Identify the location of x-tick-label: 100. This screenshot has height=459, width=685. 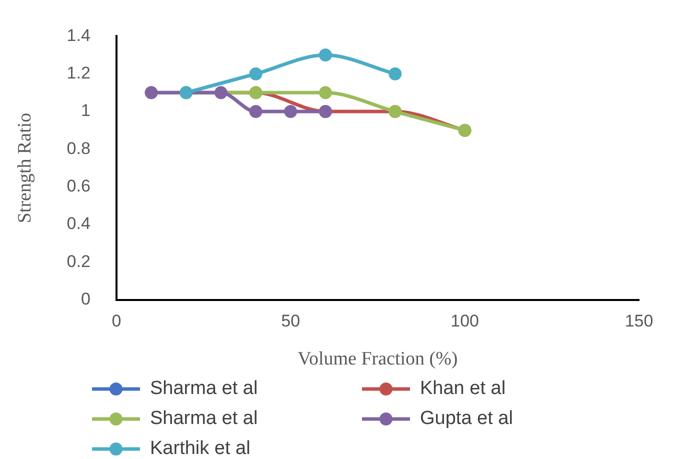
(464, 321).